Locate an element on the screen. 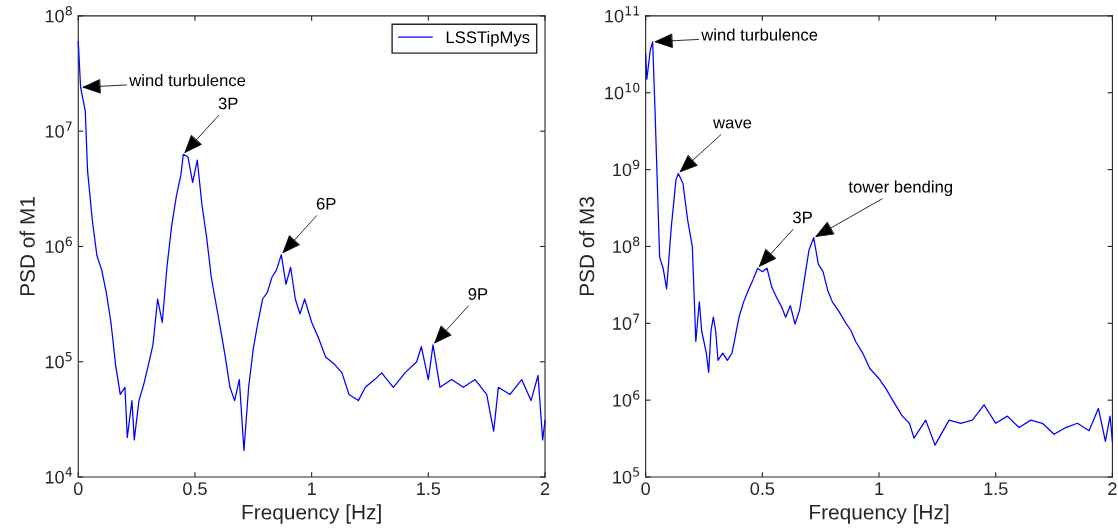 This screenshot has width=1118, height=530. legend-label: LSSTipMys is located at coordinates (488, 38).